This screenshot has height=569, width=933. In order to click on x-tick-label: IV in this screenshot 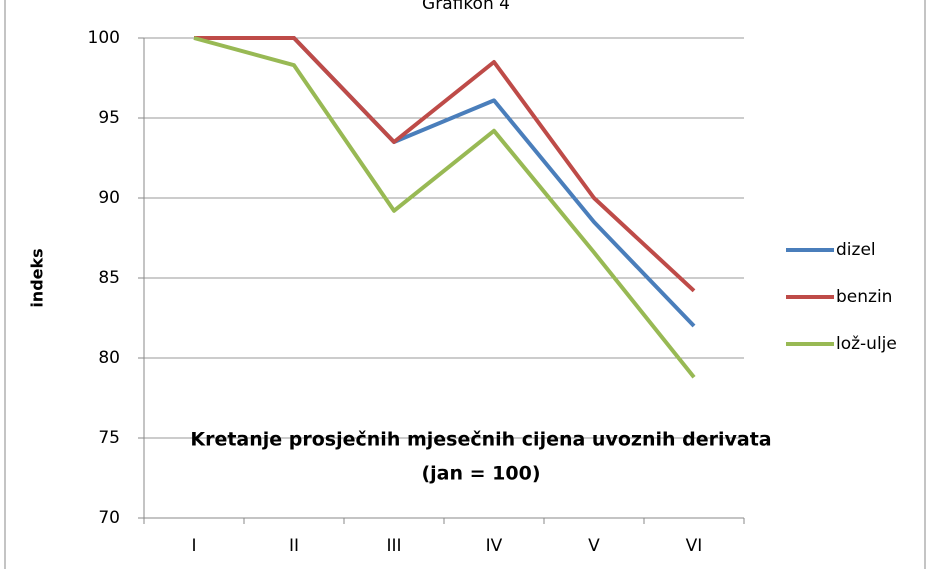, I will do `click(494, 546)`.